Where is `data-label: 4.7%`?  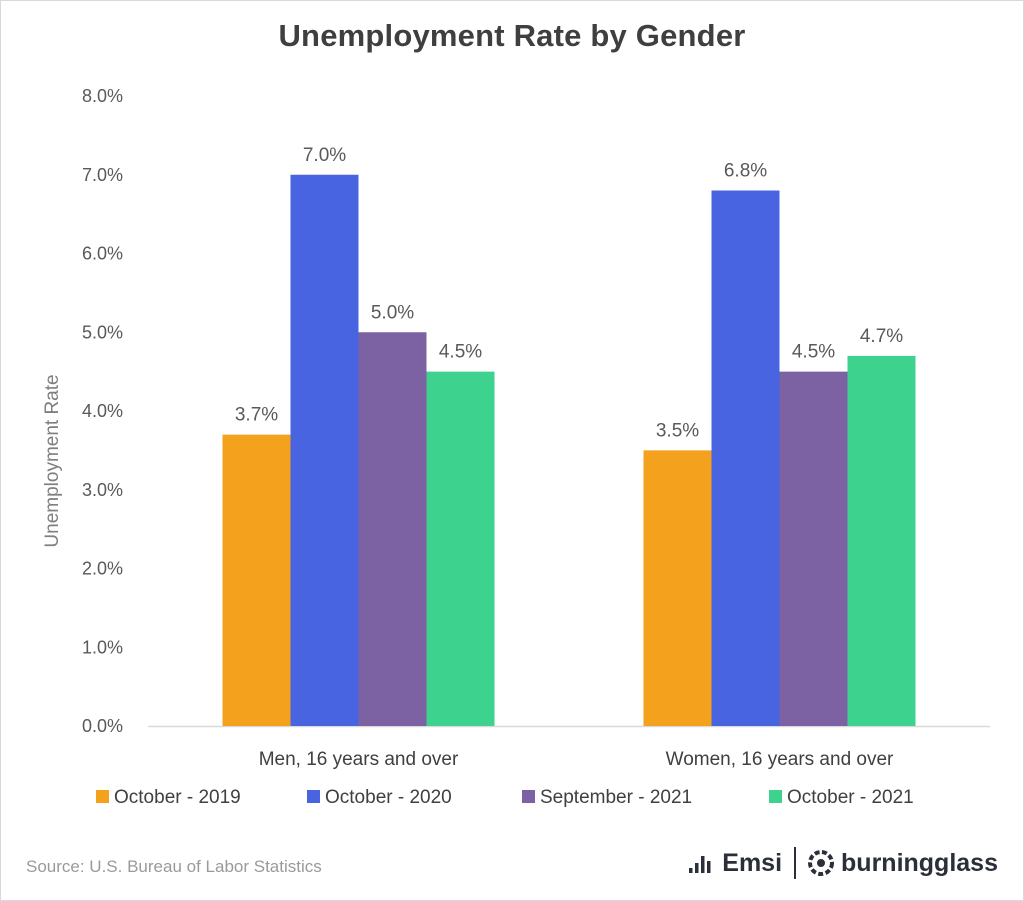
data-label: 4.7% is located at coordinates (881, 336).